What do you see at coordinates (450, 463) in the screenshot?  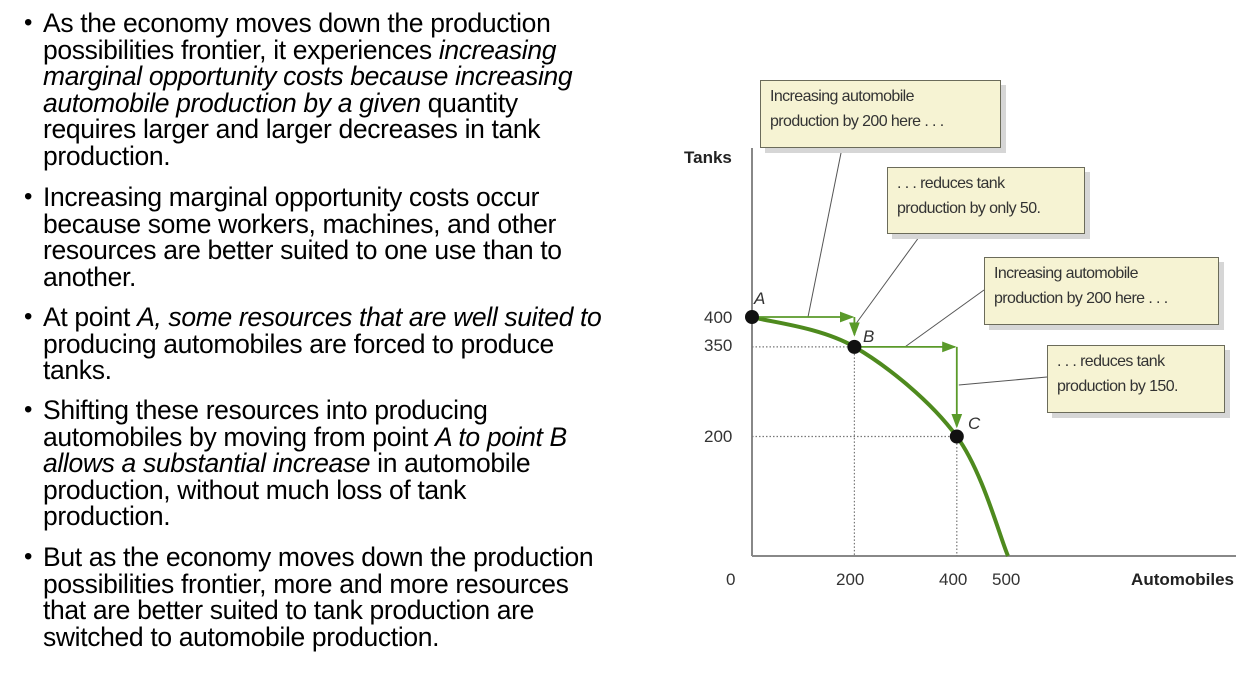 I see `text-segment: in automobile` at bounding box center [450, 463].